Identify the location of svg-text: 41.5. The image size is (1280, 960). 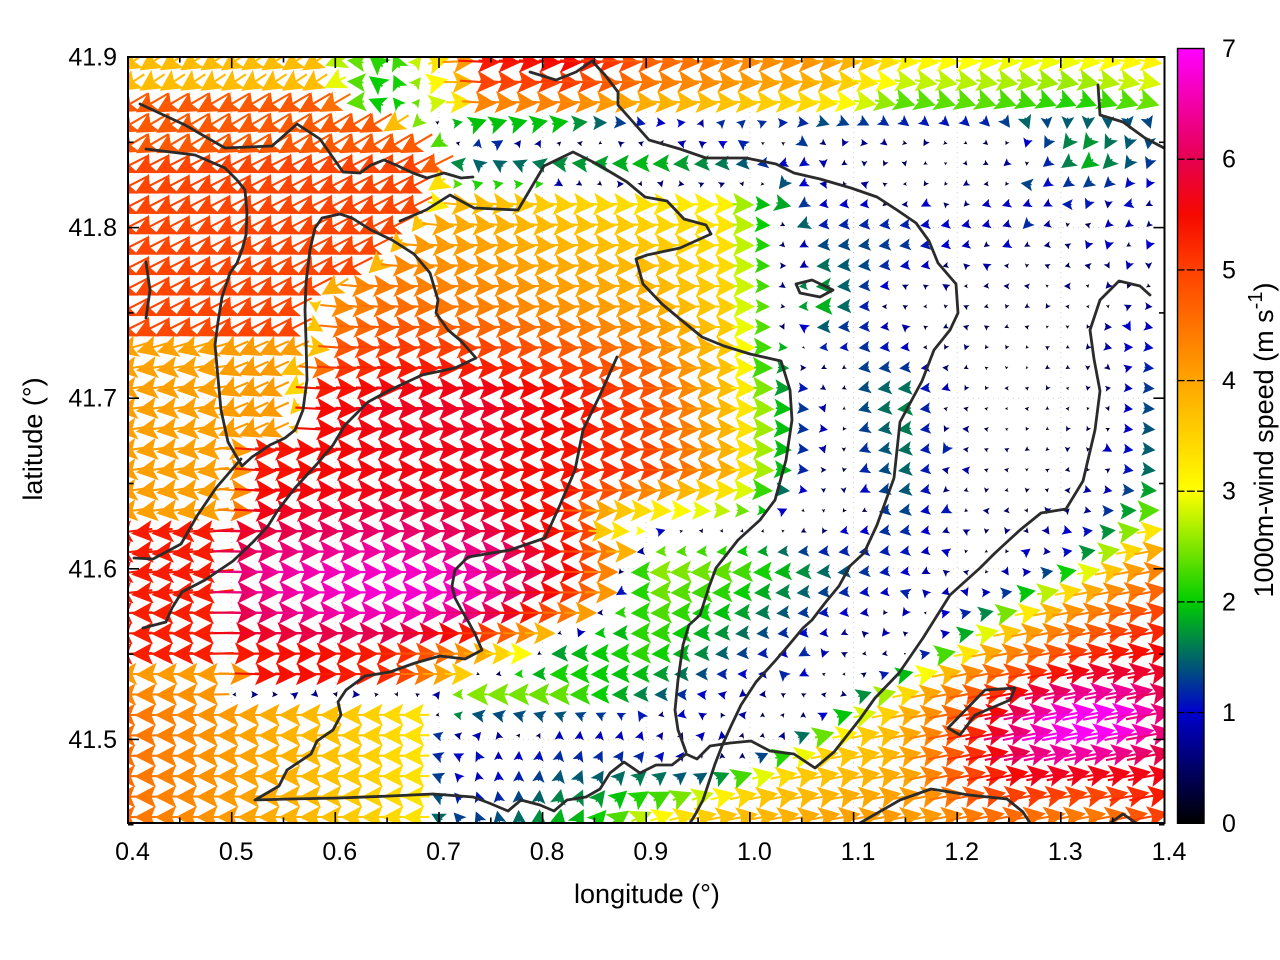
(92, 740).